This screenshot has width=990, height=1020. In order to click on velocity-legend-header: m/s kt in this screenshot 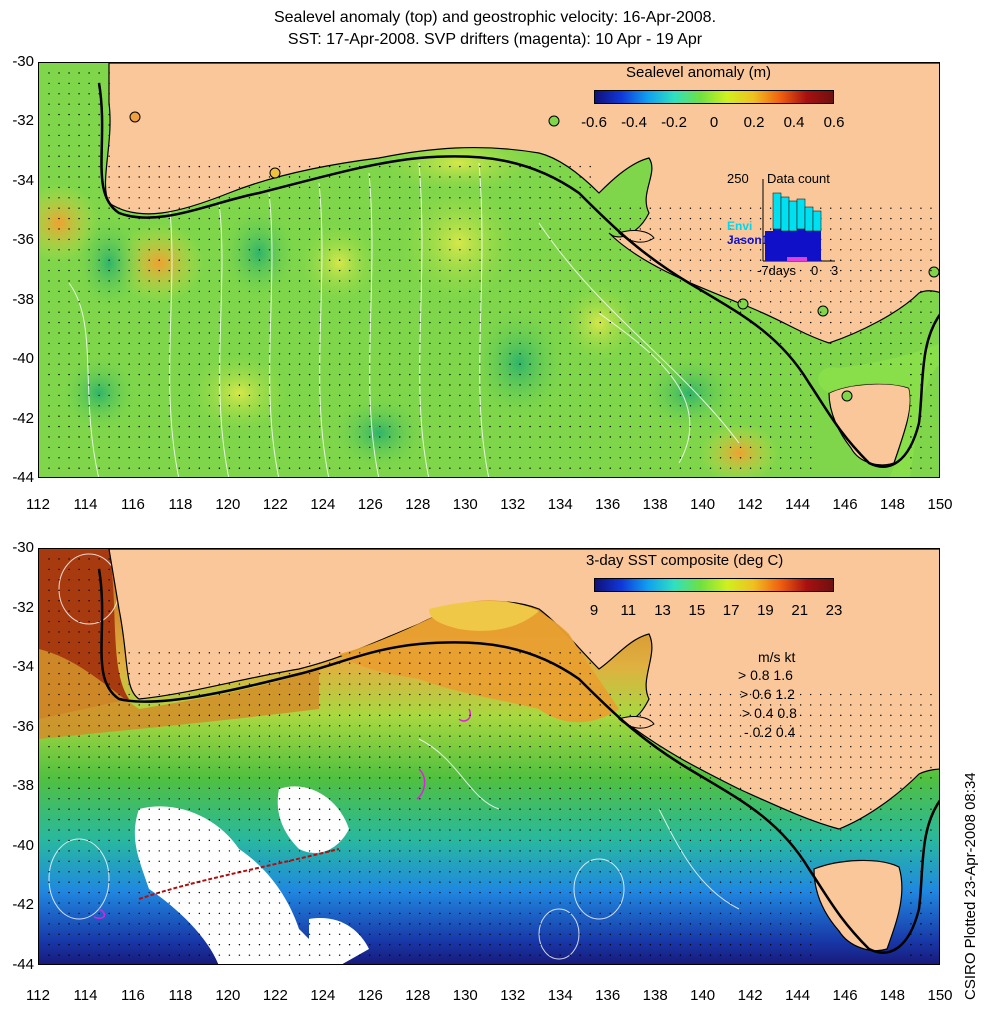, I will do `click(777, 657)`.